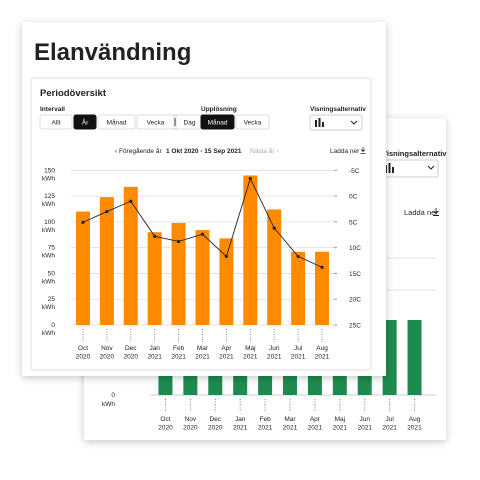  Describe the element at coordinates (354, 171) in the screenshot. I see `y2-tick-label: -5C` at that location.